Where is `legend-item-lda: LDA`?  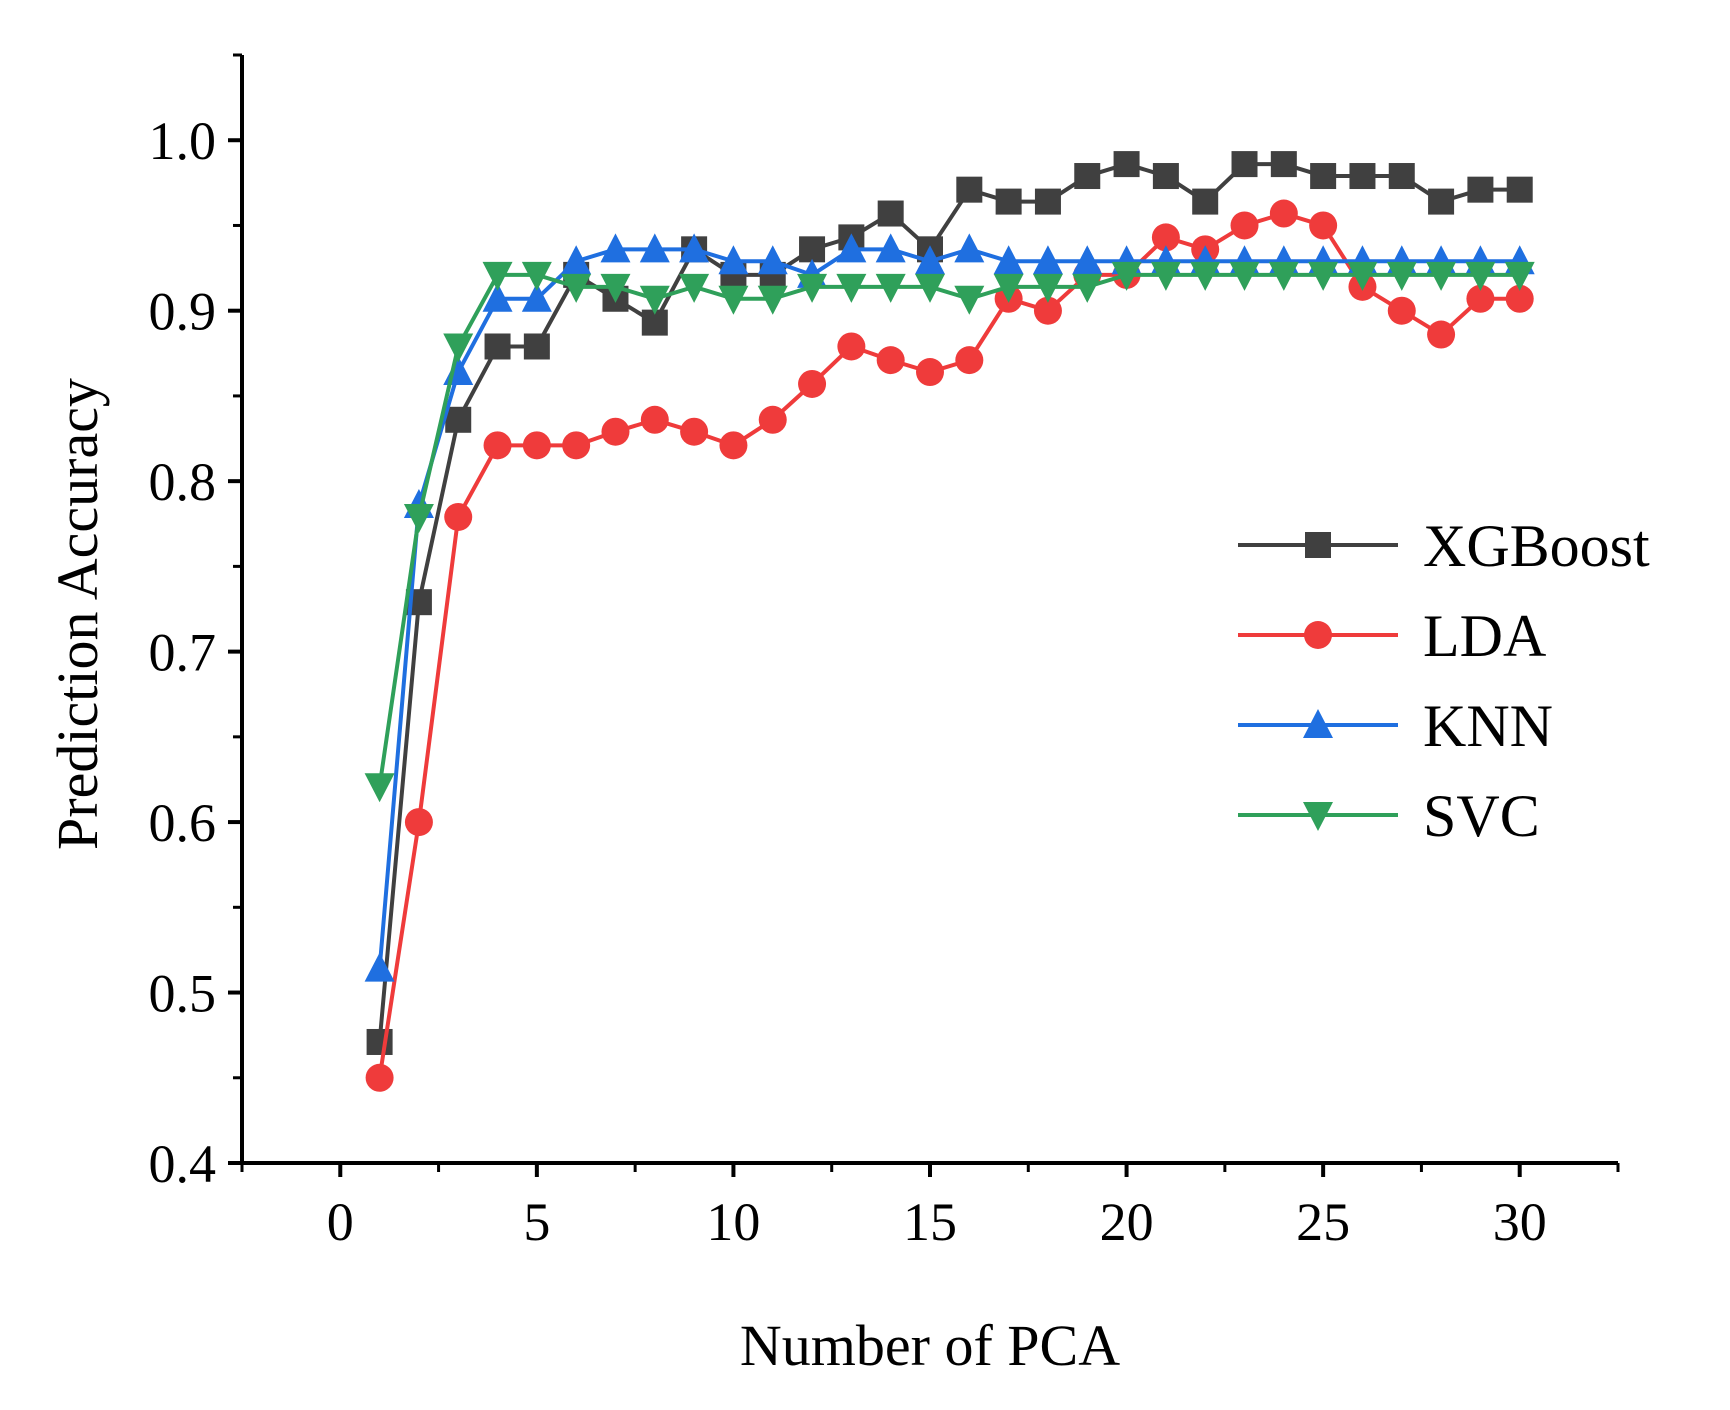
legend-item-lda: LDA is located at coordinates (1392, 636).